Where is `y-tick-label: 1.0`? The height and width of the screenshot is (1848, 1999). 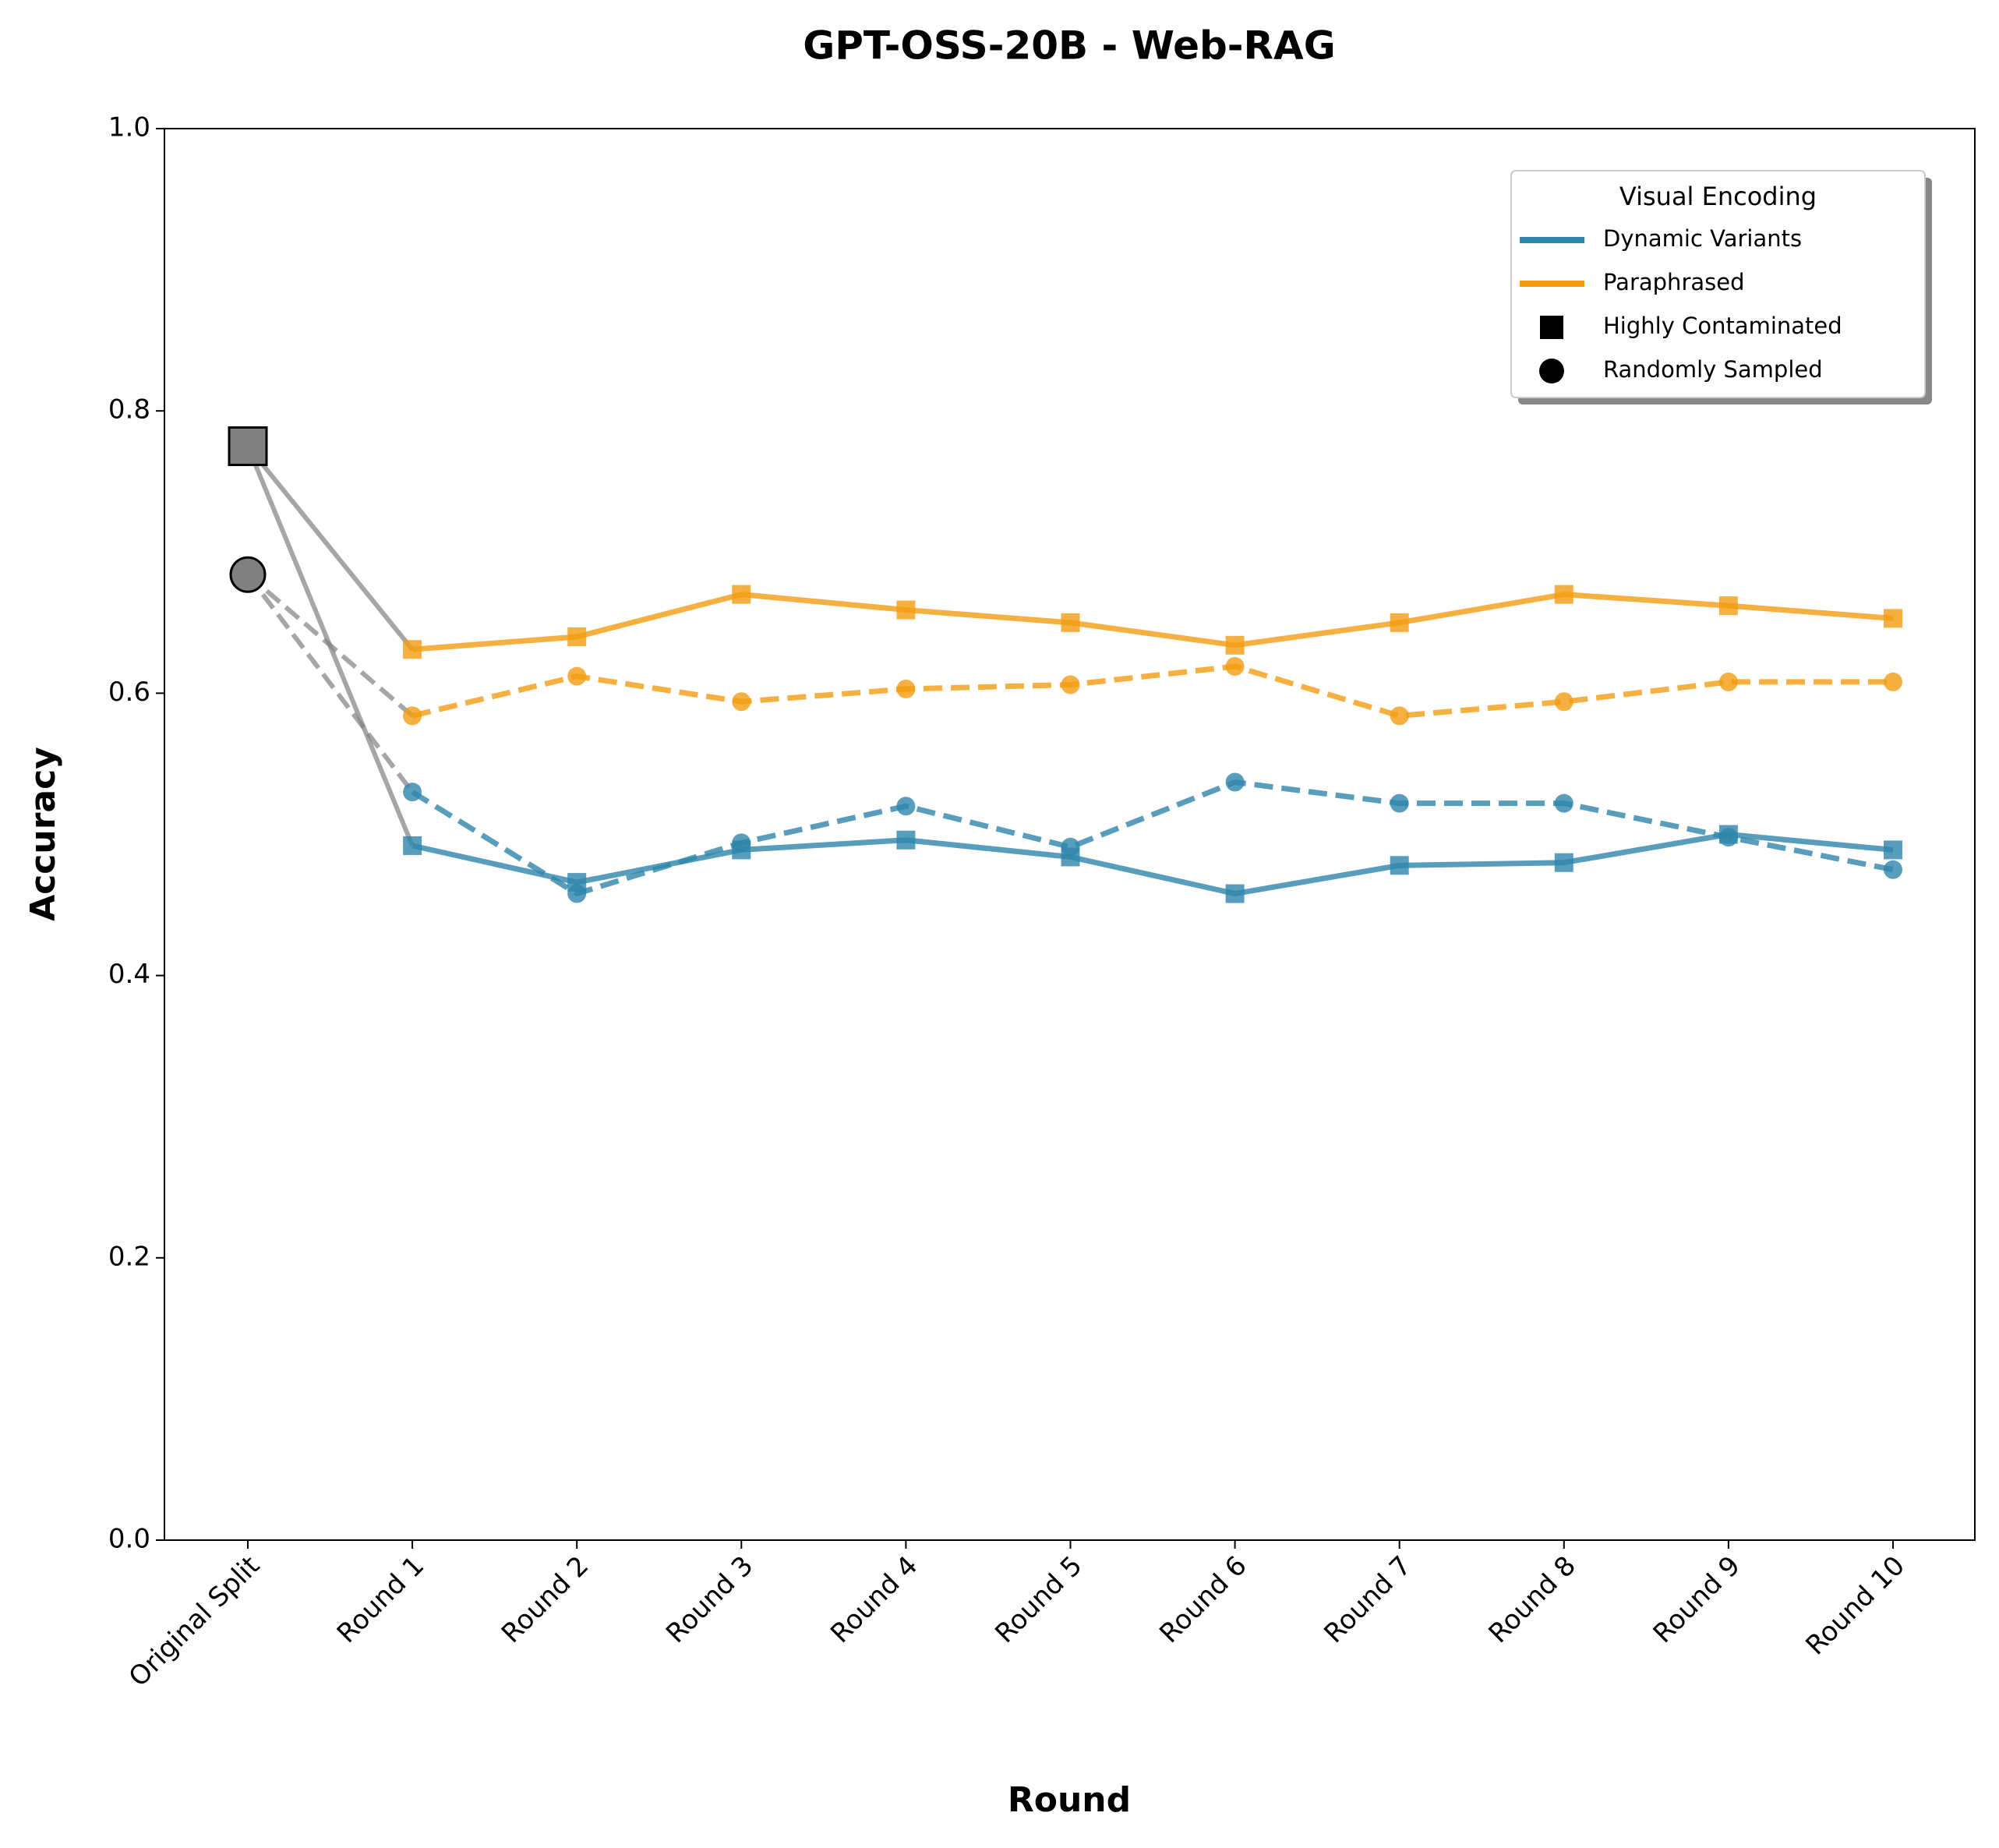 y-tick-label: 1.0 is located at coordinates (129, 127).